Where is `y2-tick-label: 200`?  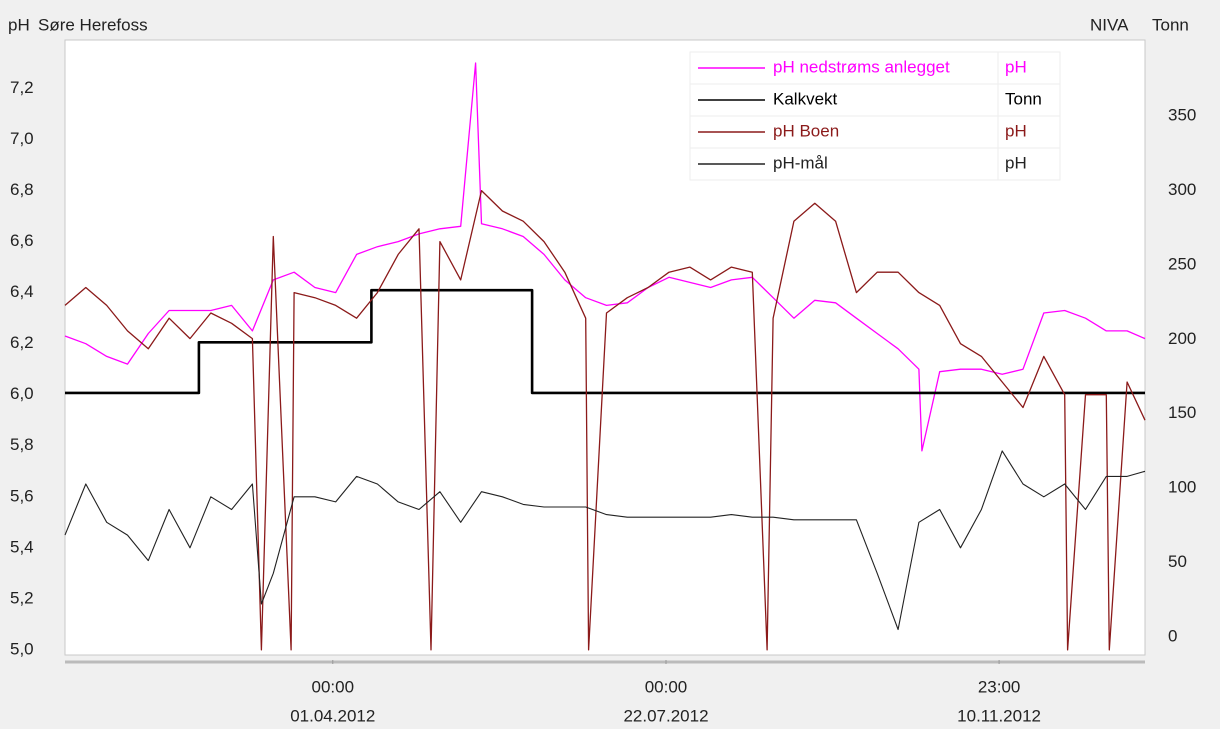
y2-tick-label: 200 is located at coordinates (1182, 338).